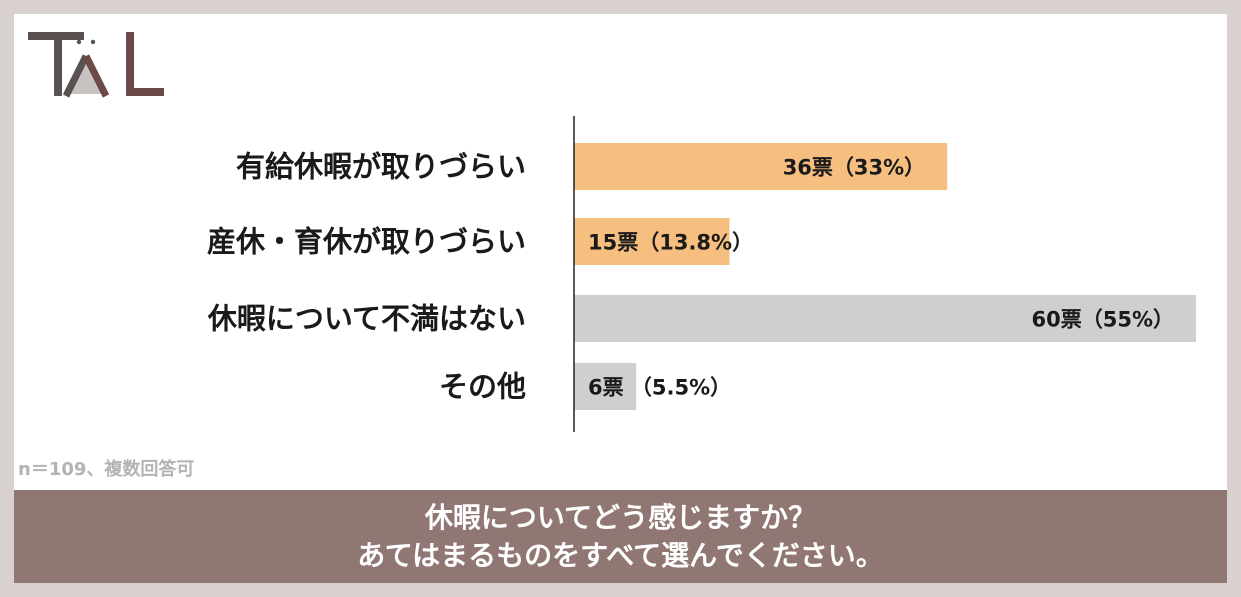  Describe the element at coordinates (79, 42) in the screenshot. I see `logo-dot-left` at that location.